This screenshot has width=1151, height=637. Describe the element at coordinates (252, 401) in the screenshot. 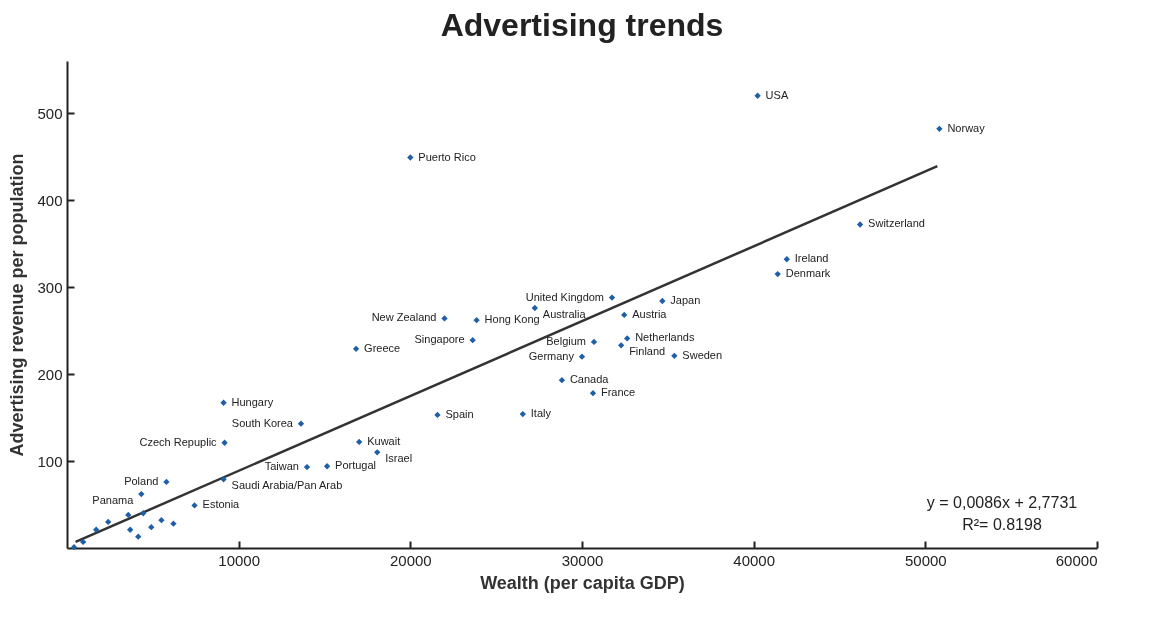

I see `annotation: Hungary` at that location.